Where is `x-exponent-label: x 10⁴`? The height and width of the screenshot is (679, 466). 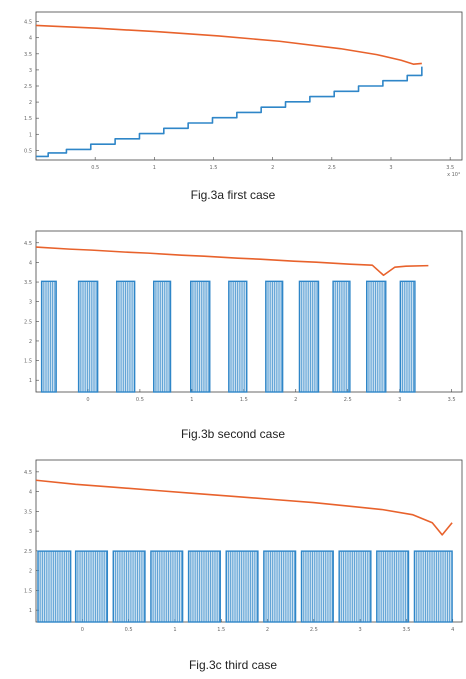
x-exponent-label: x 10⁴ is located at coordinates (453, 175).